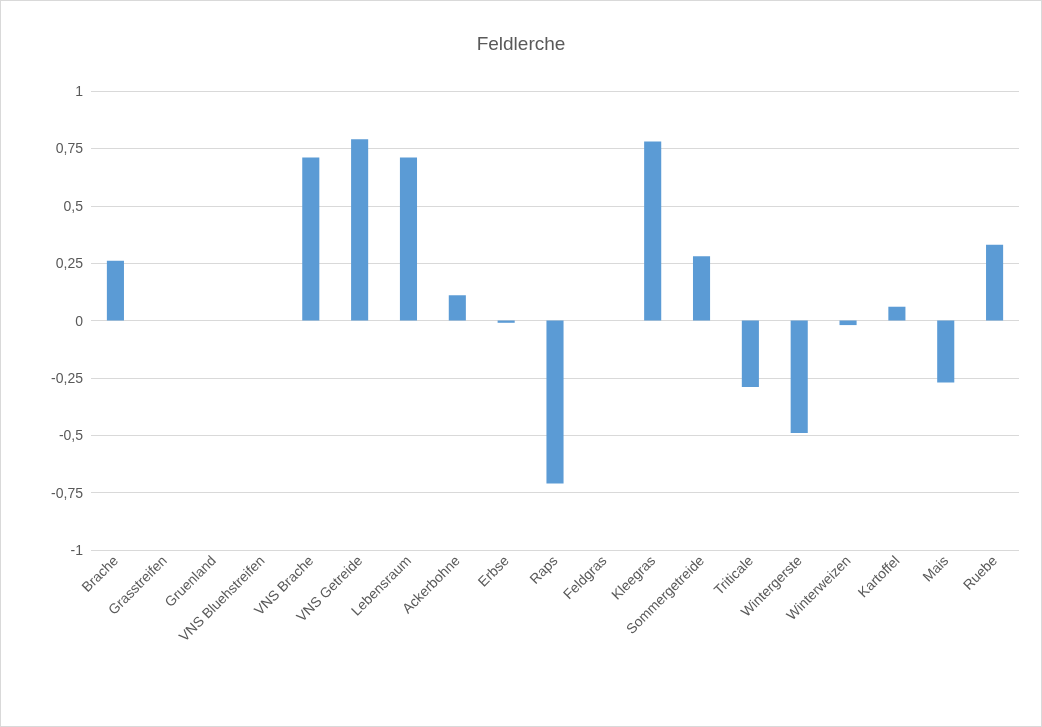 This screenshot has width=1042, height=727. I want to click on y-tick-label: -1, so click(77, 550).